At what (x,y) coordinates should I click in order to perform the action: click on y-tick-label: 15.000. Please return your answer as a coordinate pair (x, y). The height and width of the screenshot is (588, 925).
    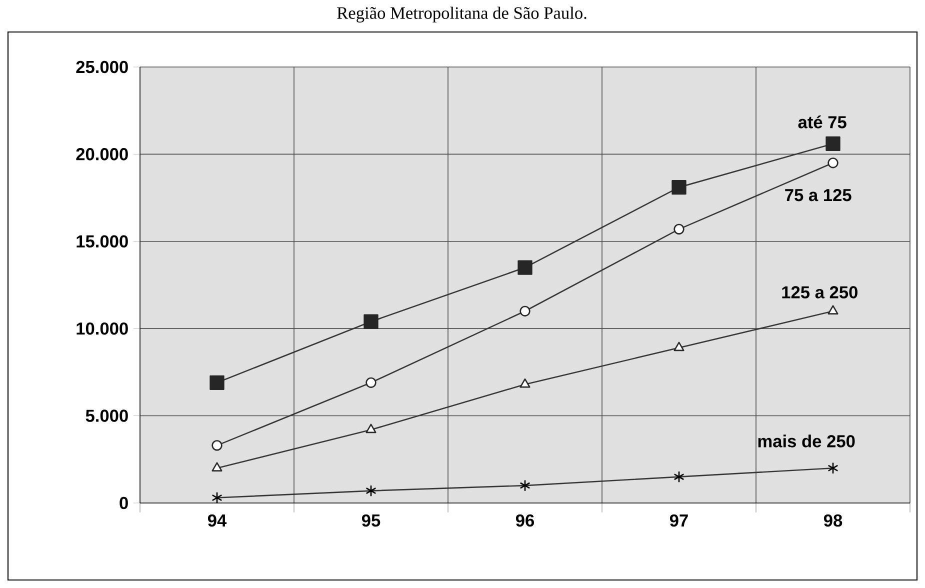
    Looking at the image, I should click on (102, 241).